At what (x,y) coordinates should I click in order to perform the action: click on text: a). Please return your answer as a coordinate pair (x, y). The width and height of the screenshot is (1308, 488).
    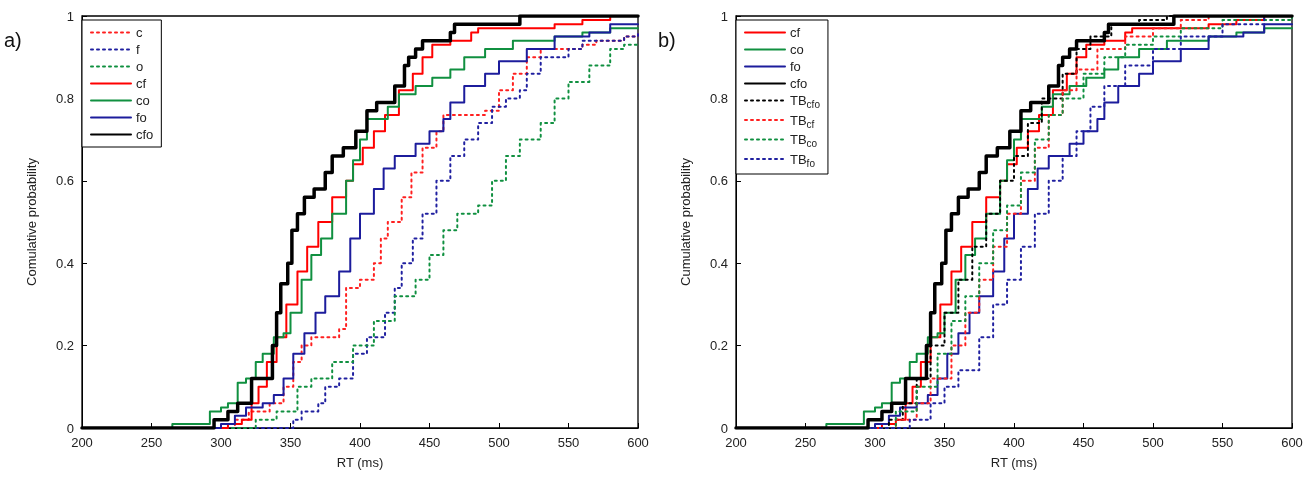
    Looking at the image, I should click on (13, 40).